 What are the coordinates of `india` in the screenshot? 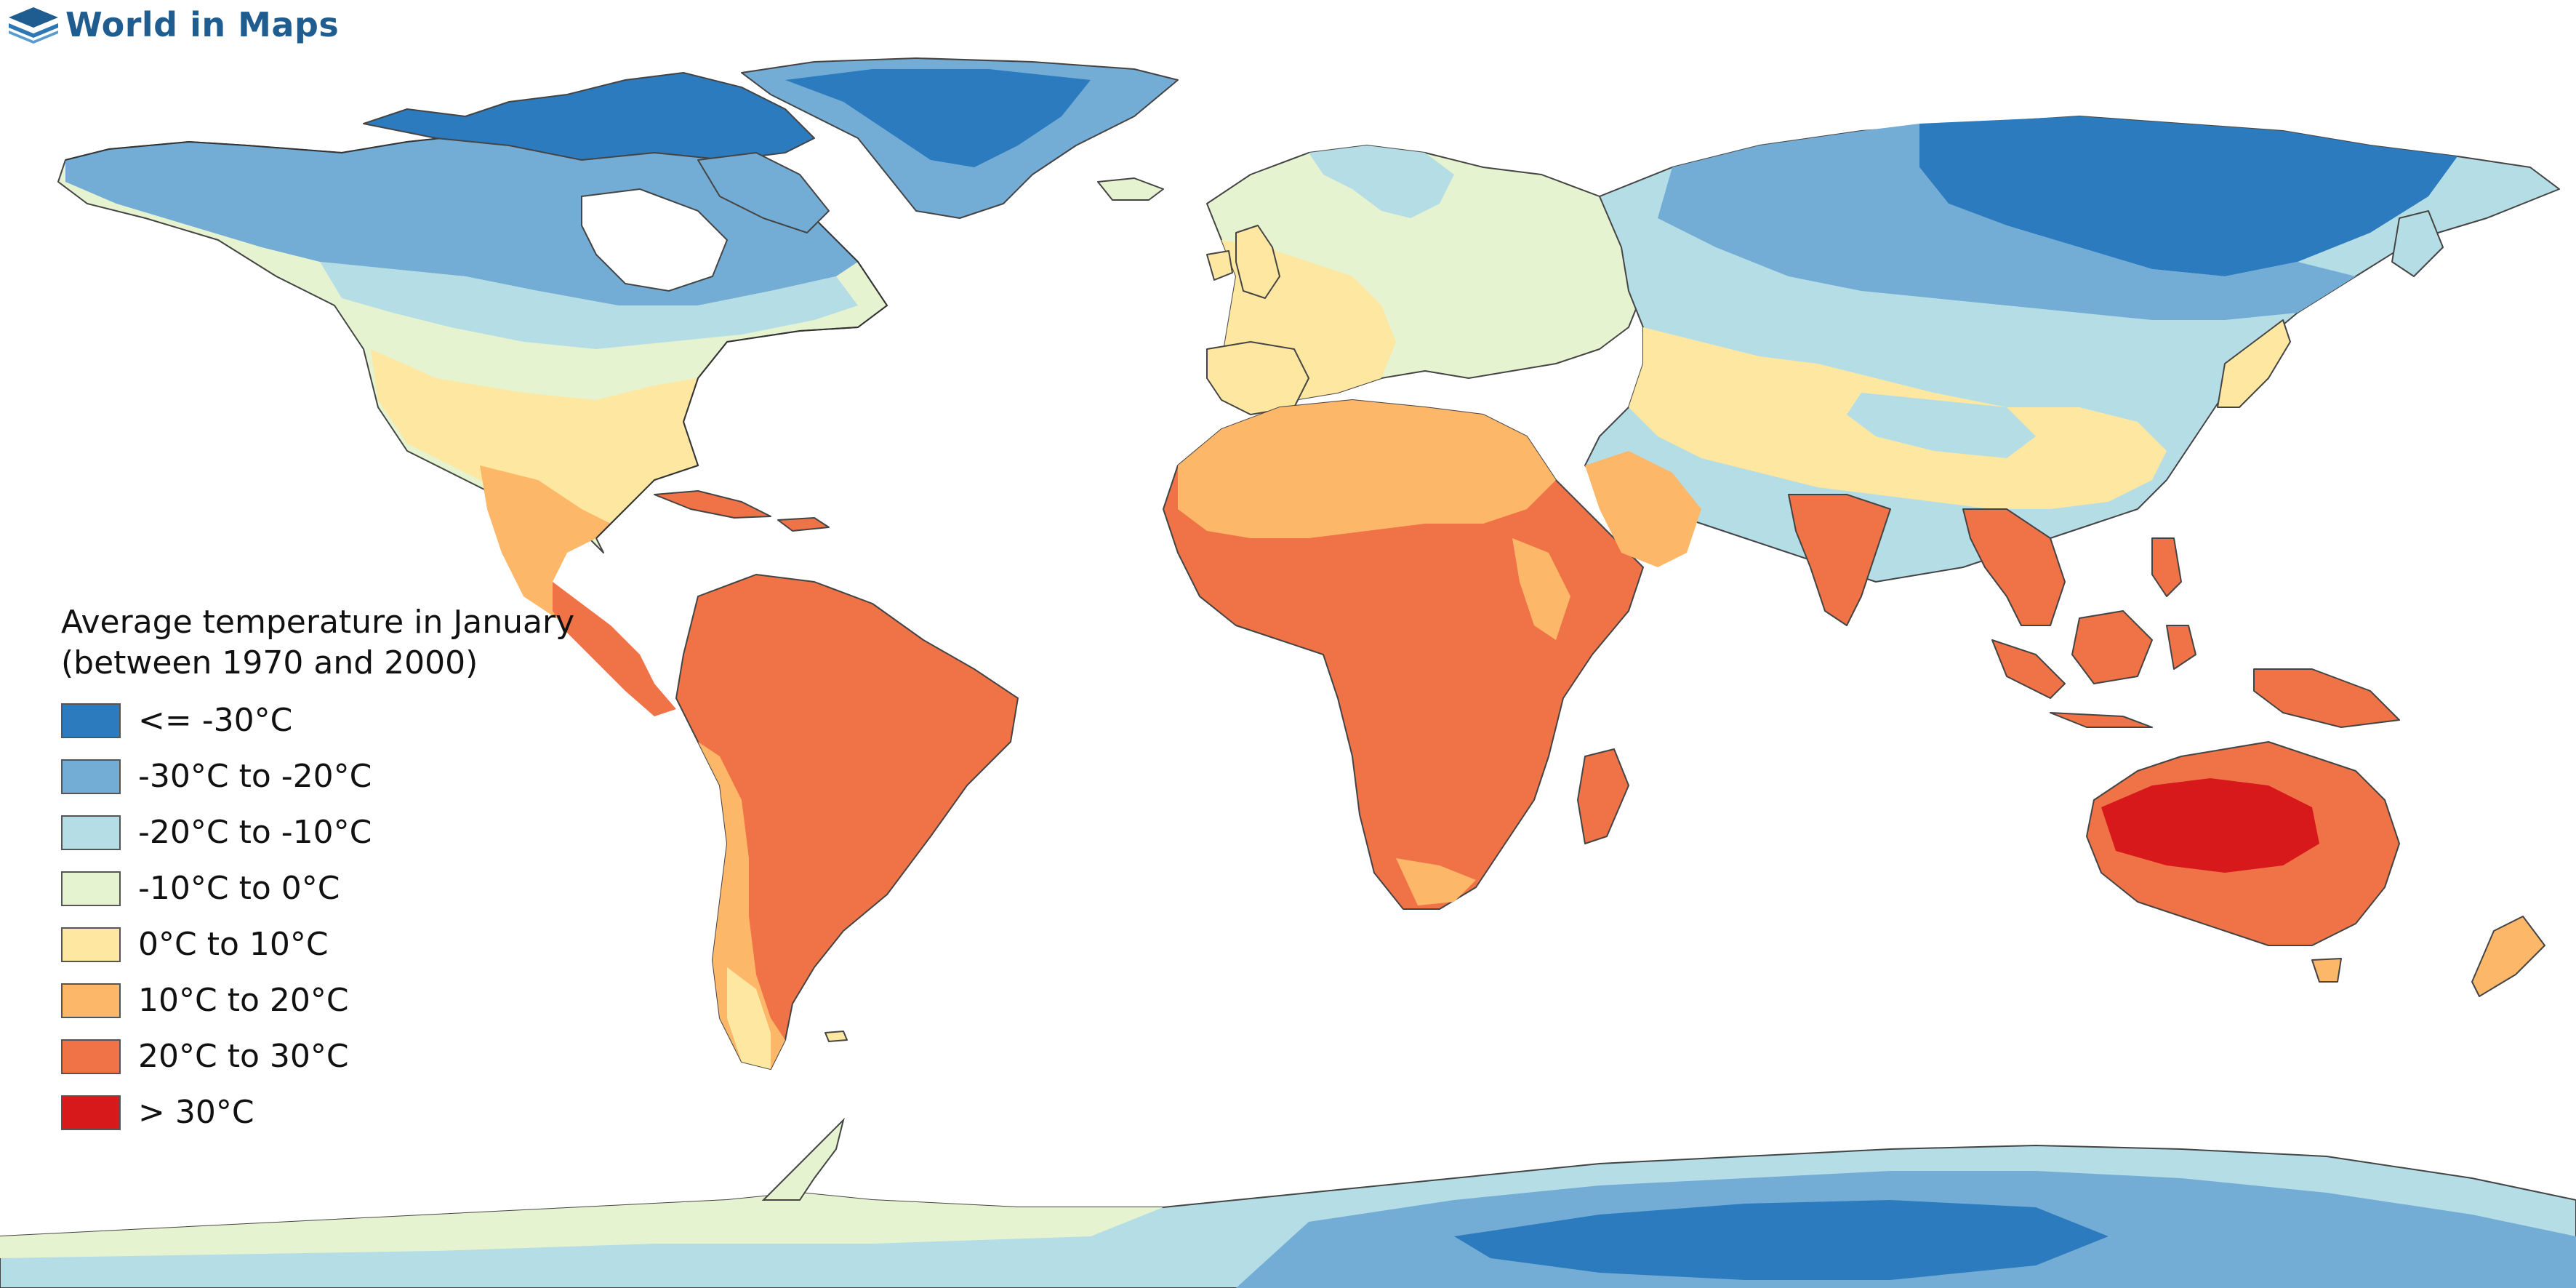 It's located at (1839, 560).